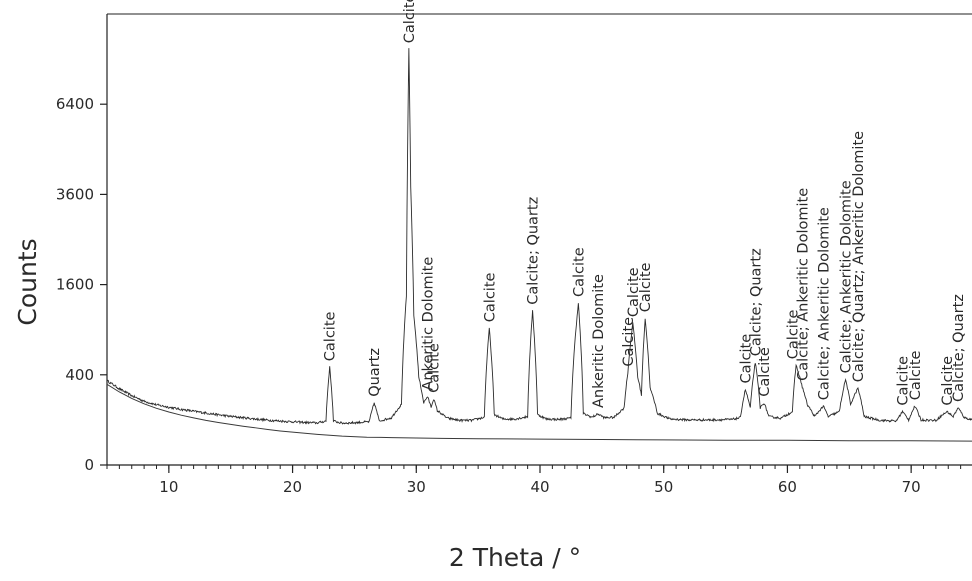  Describe the element at coordinates (375, 372) in the screenshot. I see `peak-annotation: Quartz` at that location.